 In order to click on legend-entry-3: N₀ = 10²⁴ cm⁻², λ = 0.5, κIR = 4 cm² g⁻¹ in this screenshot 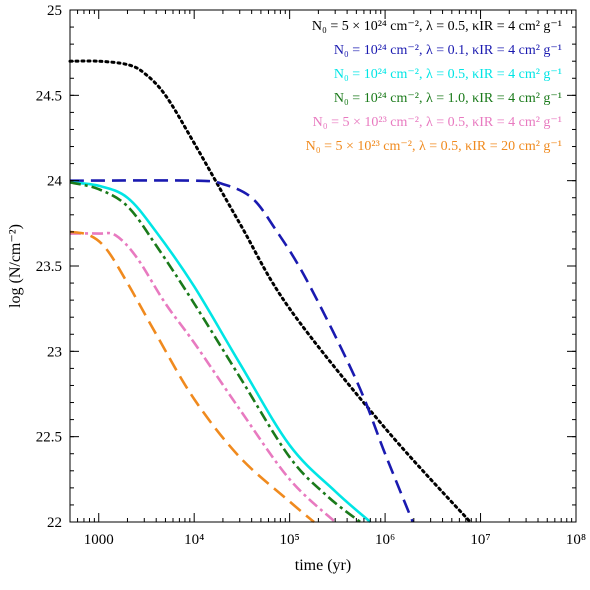, I will do `click(448, 74)`.